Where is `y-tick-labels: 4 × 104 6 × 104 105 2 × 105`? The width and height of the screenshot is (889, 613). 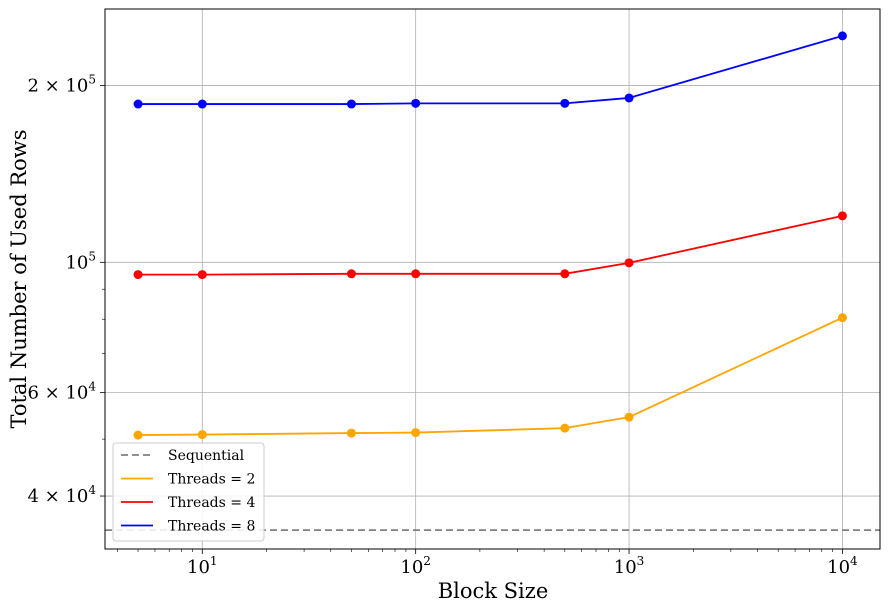
y-tick-labels: 4 × 104 6 × 104 105 2 × 105 is located at coordinates (61, 290).